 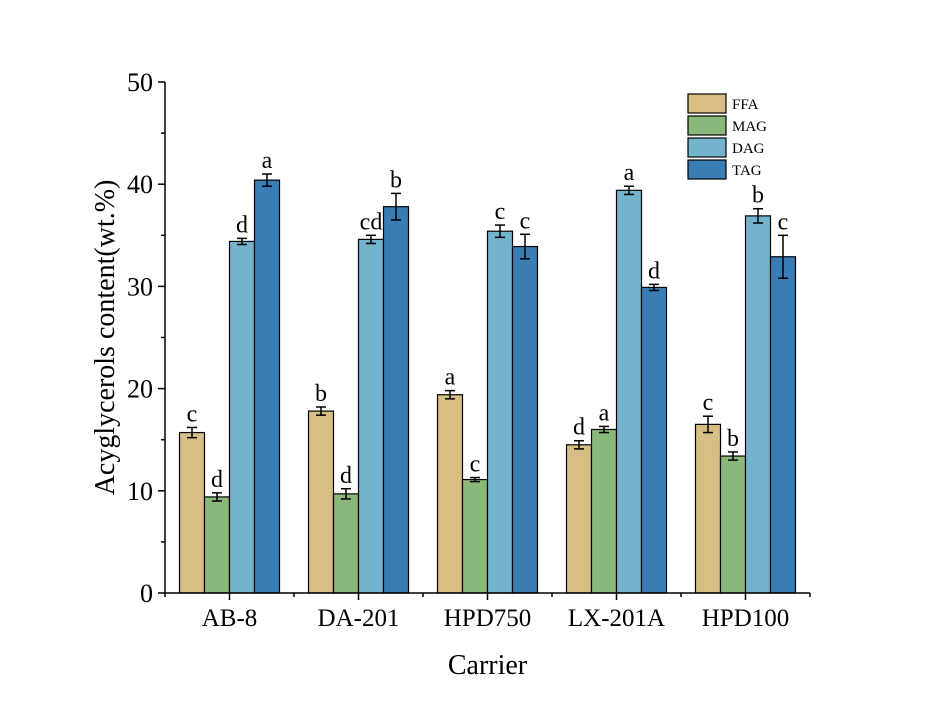 What do you see at coordinates (140, 82) in the screenshot?
I see `y-tick-label: 50` at bounding box center [140, 82].